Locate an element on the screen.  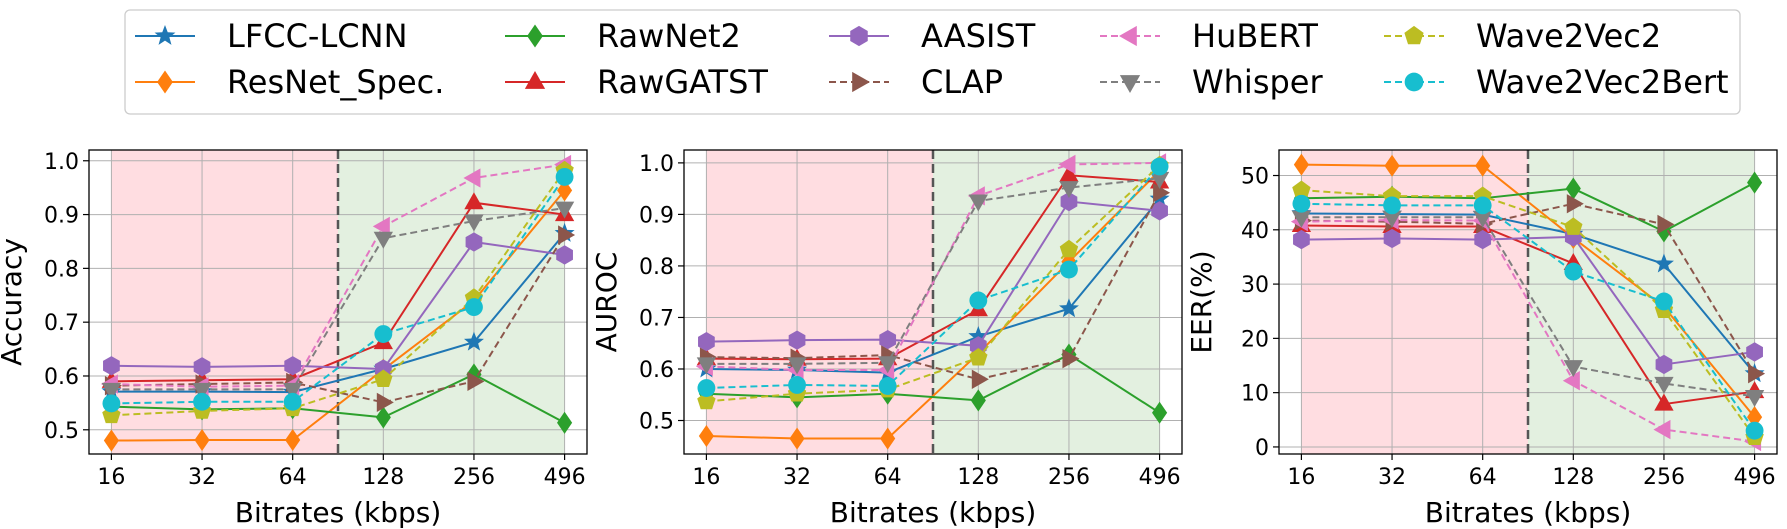
low-bitrate-region is located at coordinates (819, 302).